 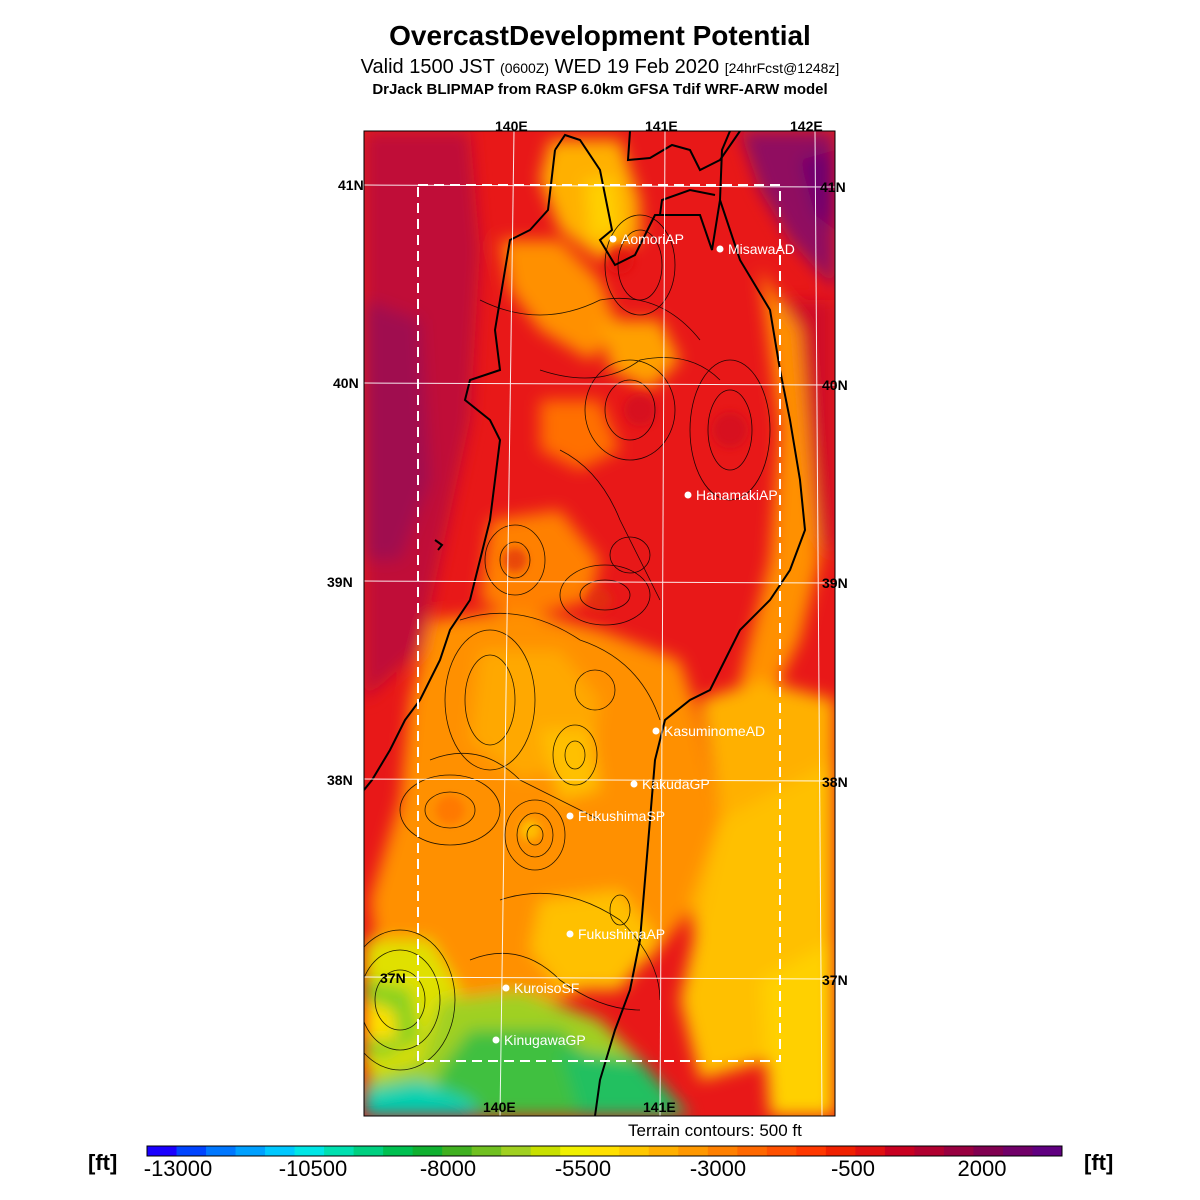 What do you see at coordinates (340, 582) in the screenshot?
I see `lat-left-39: 39N` at bounding box center [340, 582].